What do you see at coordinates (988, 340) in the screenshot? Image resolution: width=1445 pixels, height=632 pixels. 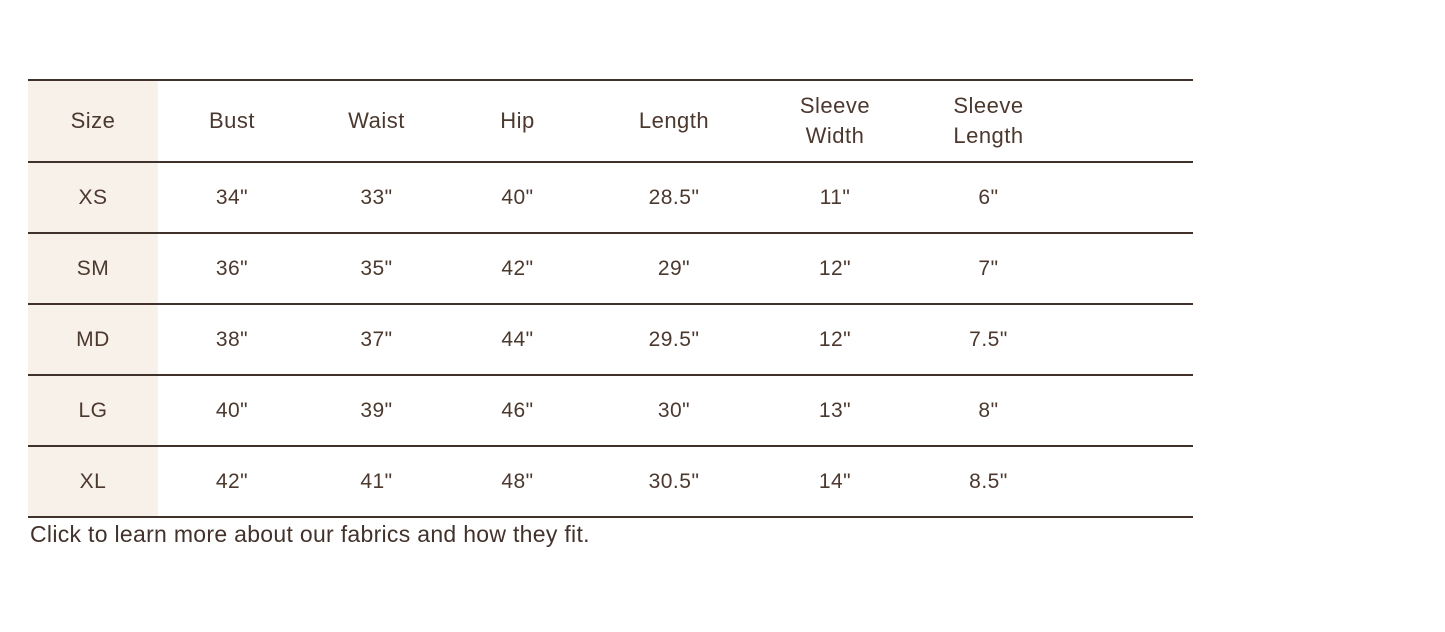 I see `sleeve-length-value: 7.5"` at bounding box center [988, 340].